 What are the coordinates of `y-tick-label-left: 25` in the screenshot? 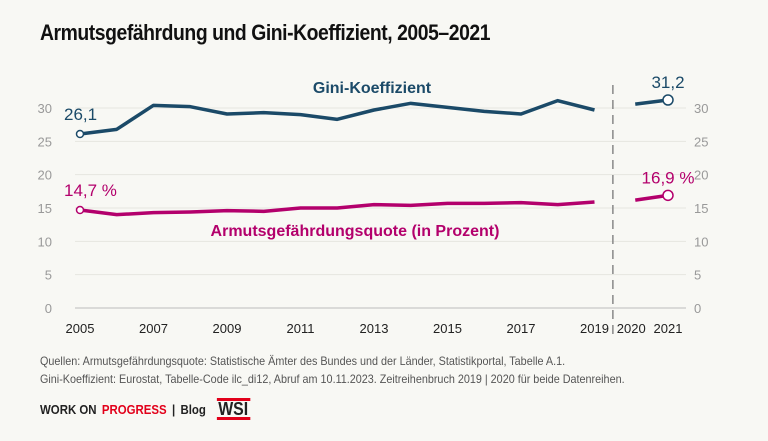 It's located at (45, 141).